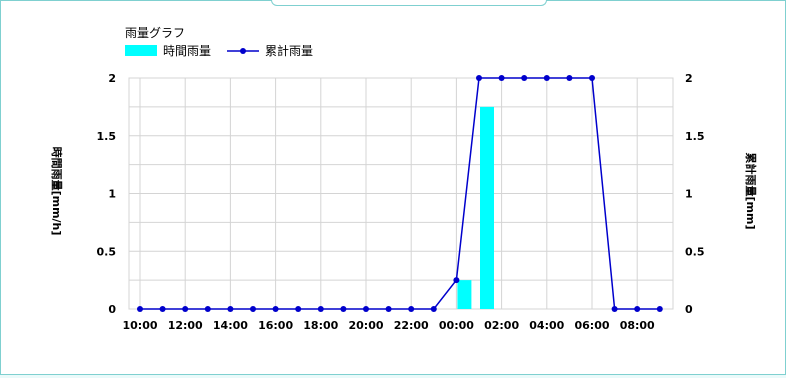  I want to click on legend-line-marker, so click(243, 51).